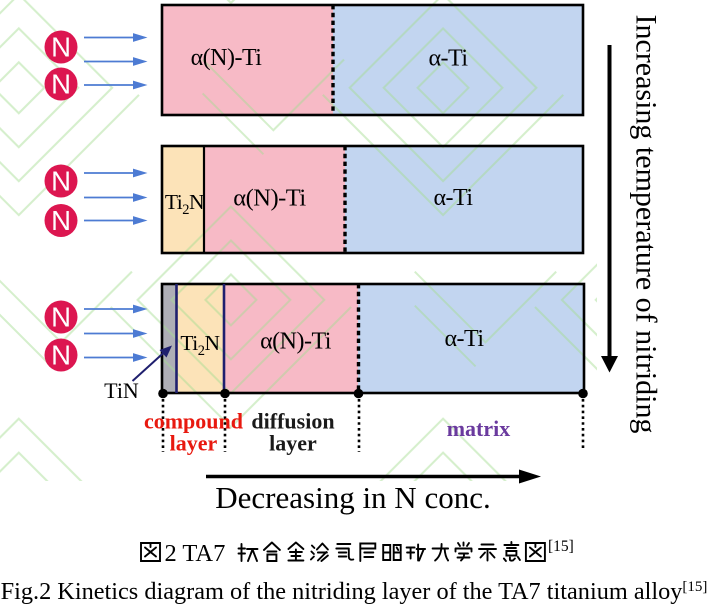  I want to click on svg-text: matrix, so click(479, 428).